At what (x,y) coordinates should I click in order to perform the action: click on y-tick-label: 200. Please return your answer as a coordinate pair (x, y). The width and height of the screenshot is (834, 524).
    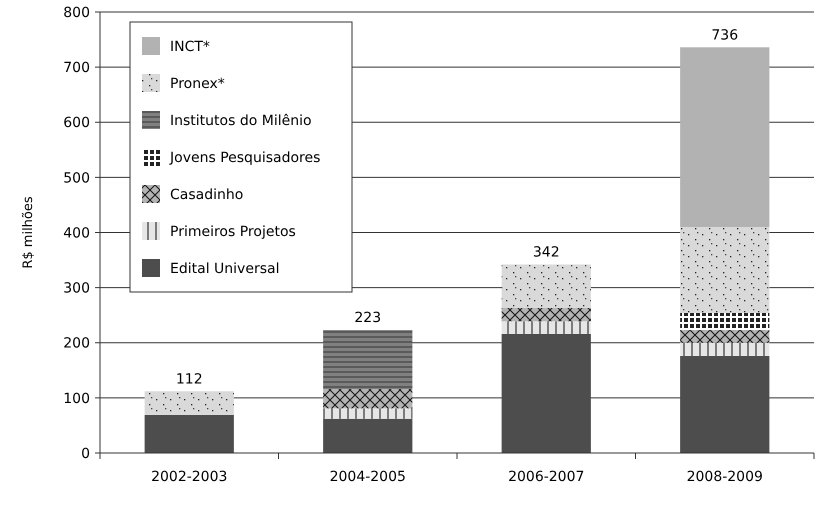
    Looking at the image, I should click on (76, 344).